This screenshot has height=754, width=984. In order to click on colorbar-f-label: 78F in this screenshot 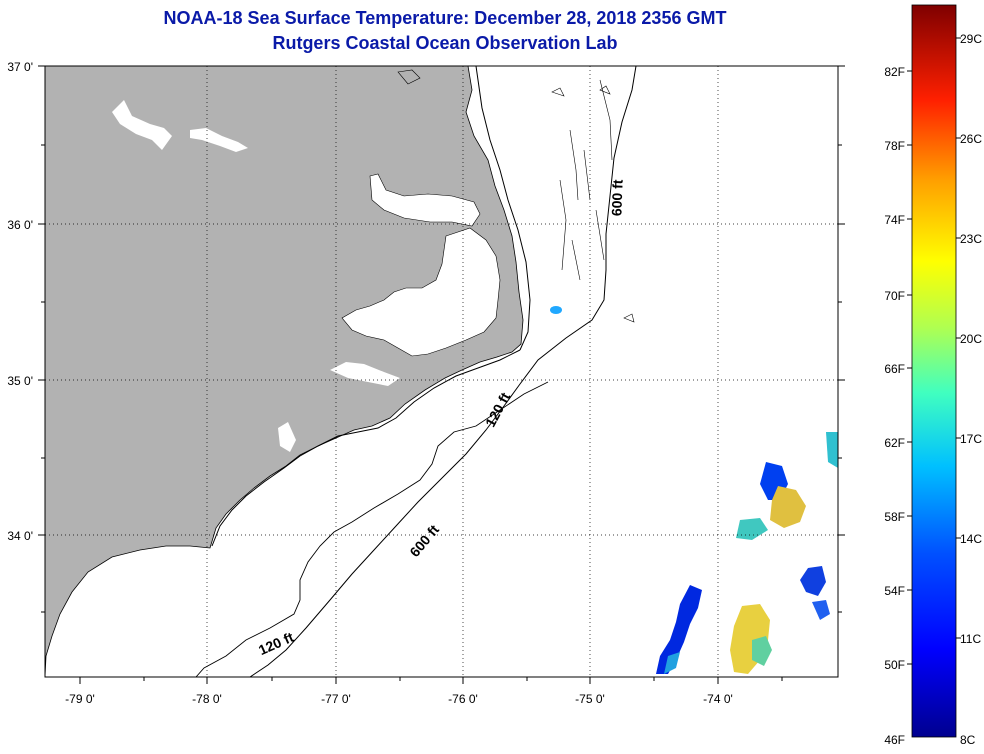, I will do `click(894, 146)`.